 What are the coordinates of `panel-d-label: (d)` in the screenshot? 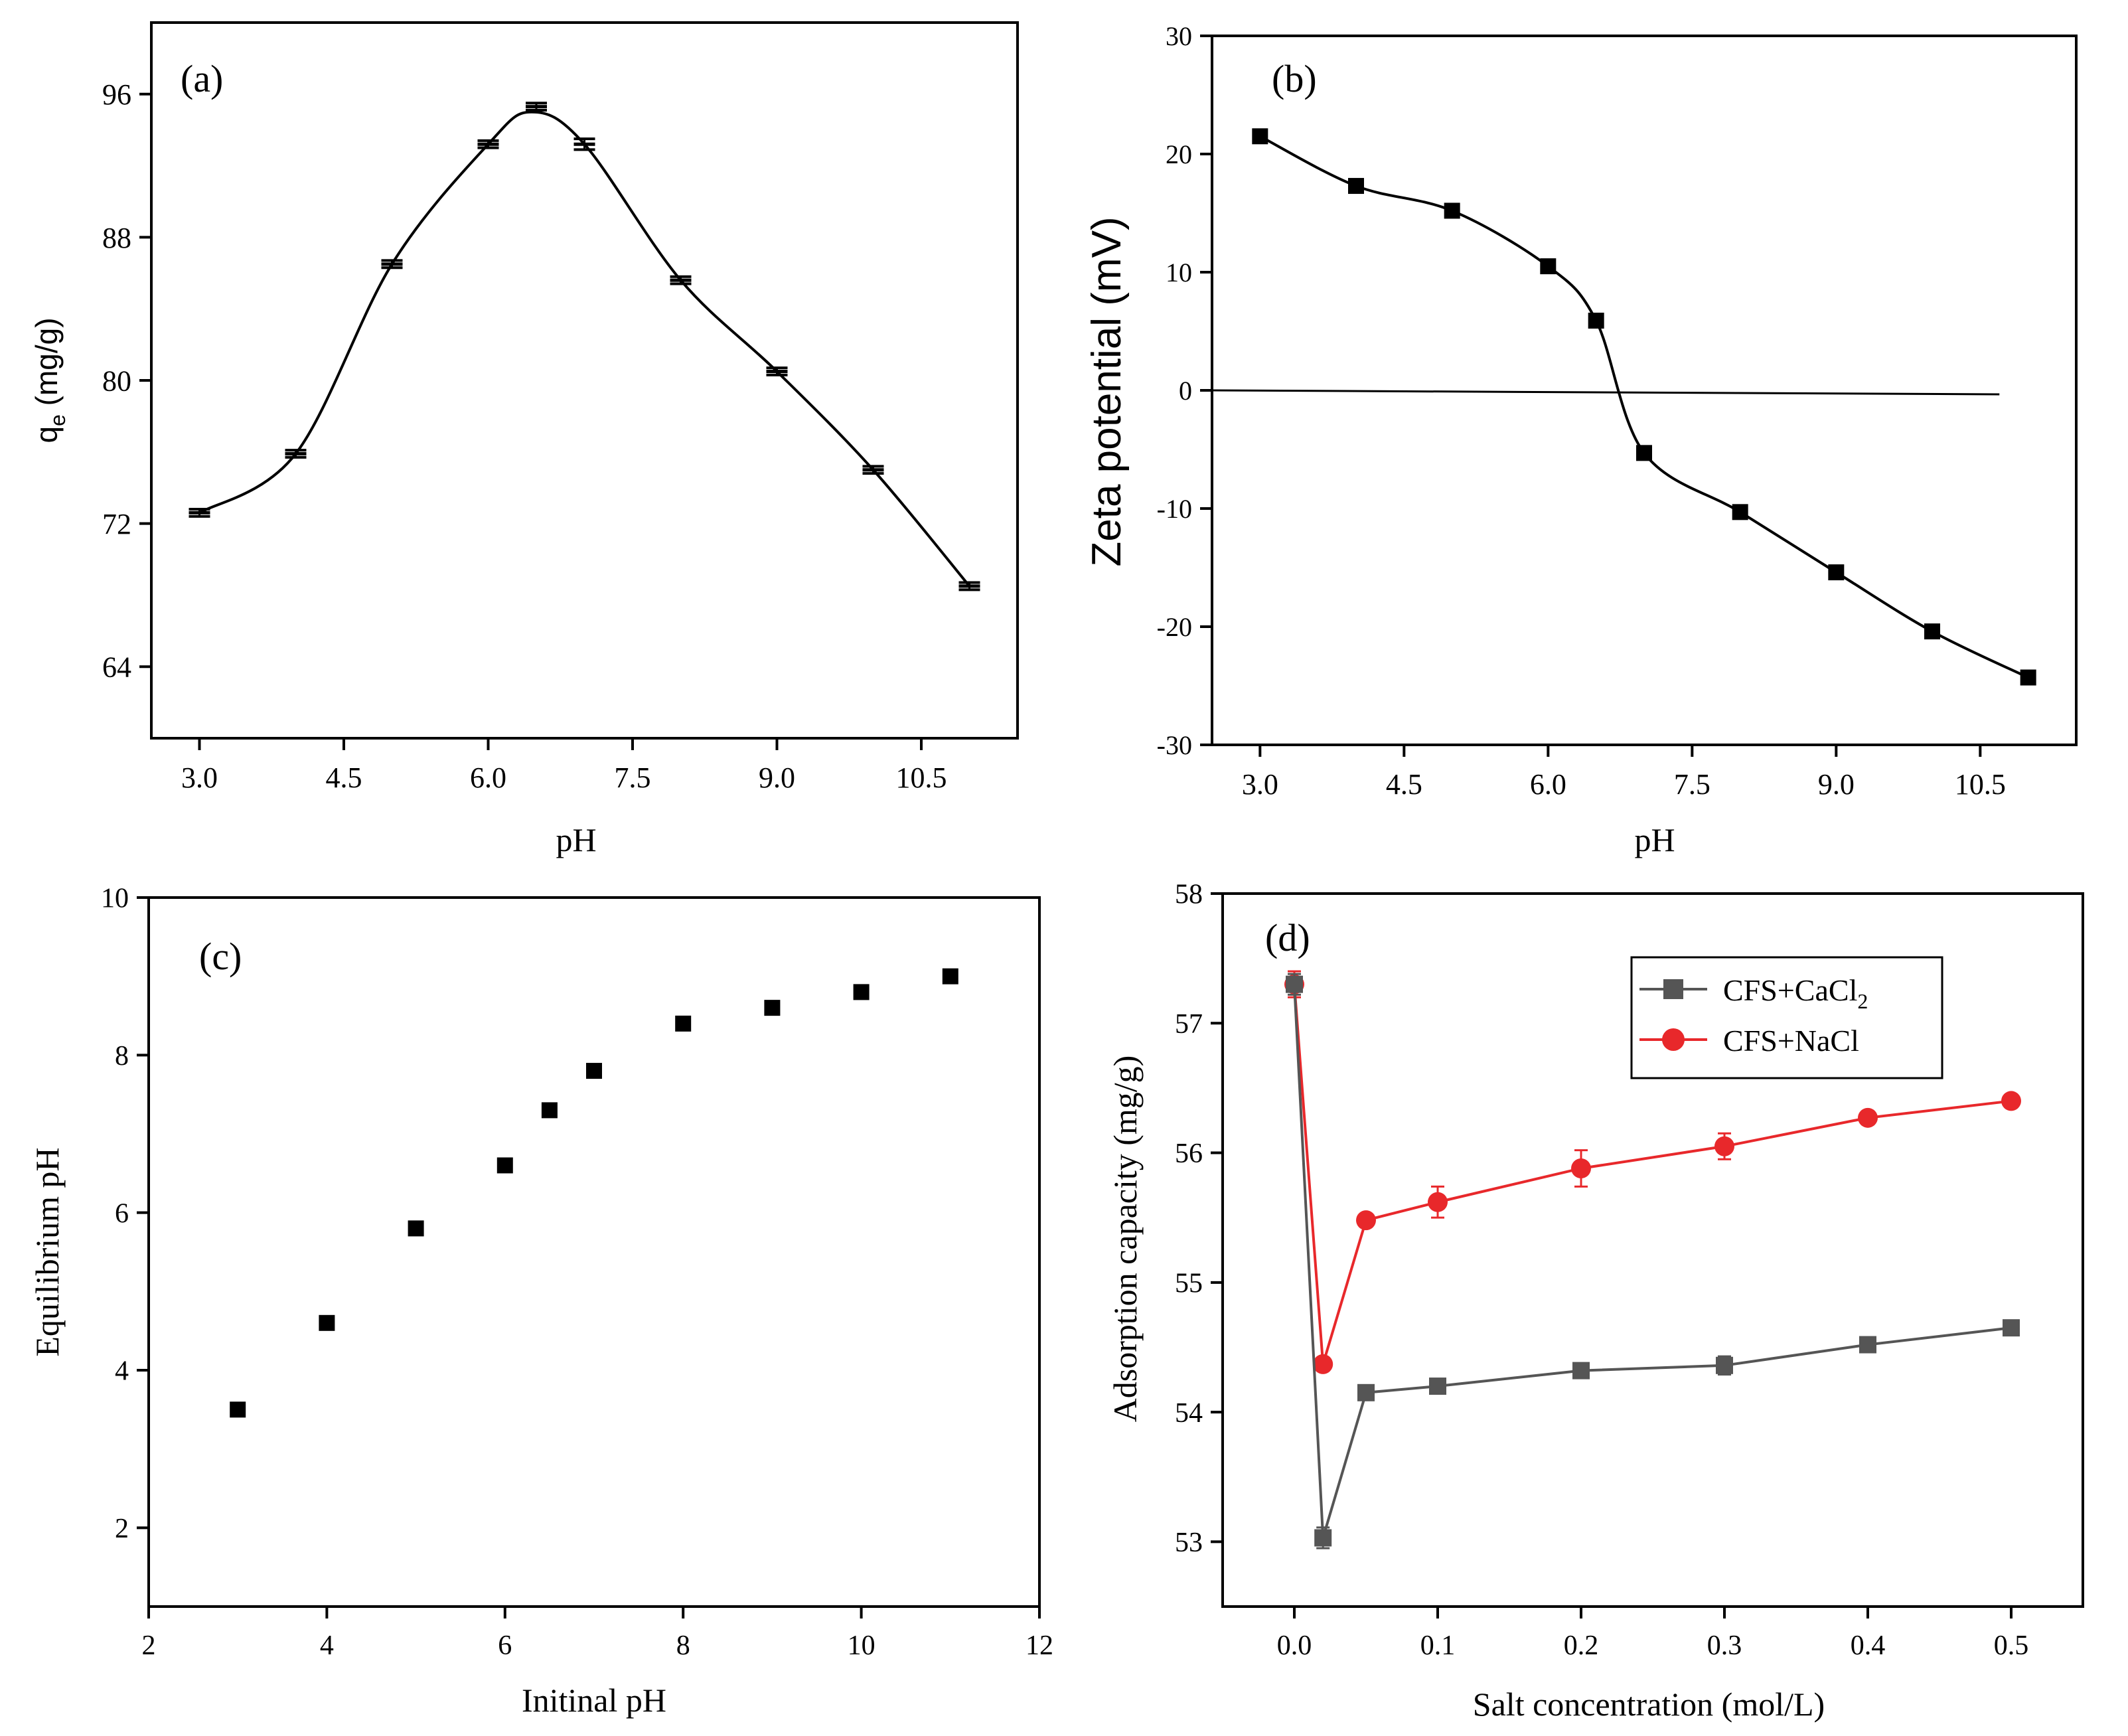 It's located at (1287, 937).